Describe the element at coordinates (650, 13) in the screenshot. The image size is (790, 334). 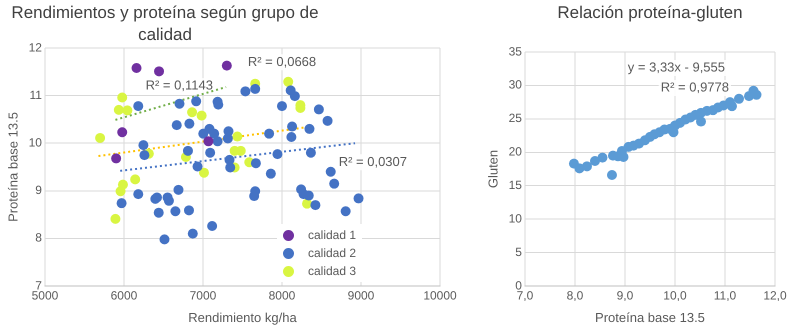
I see `chart-title: Relación proteína-gluten` at that location.